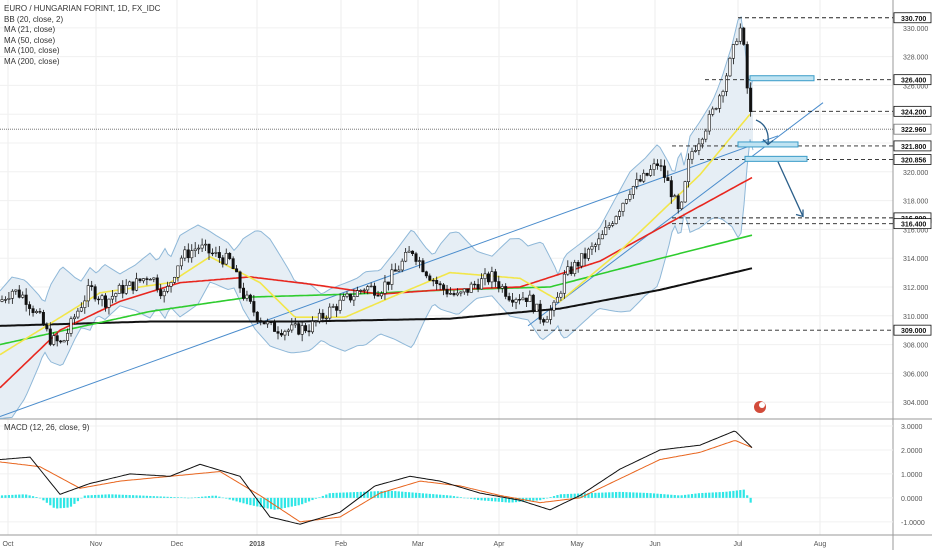  I want to click on macd-tick-label-2: 1.0000, so click(912, 475).